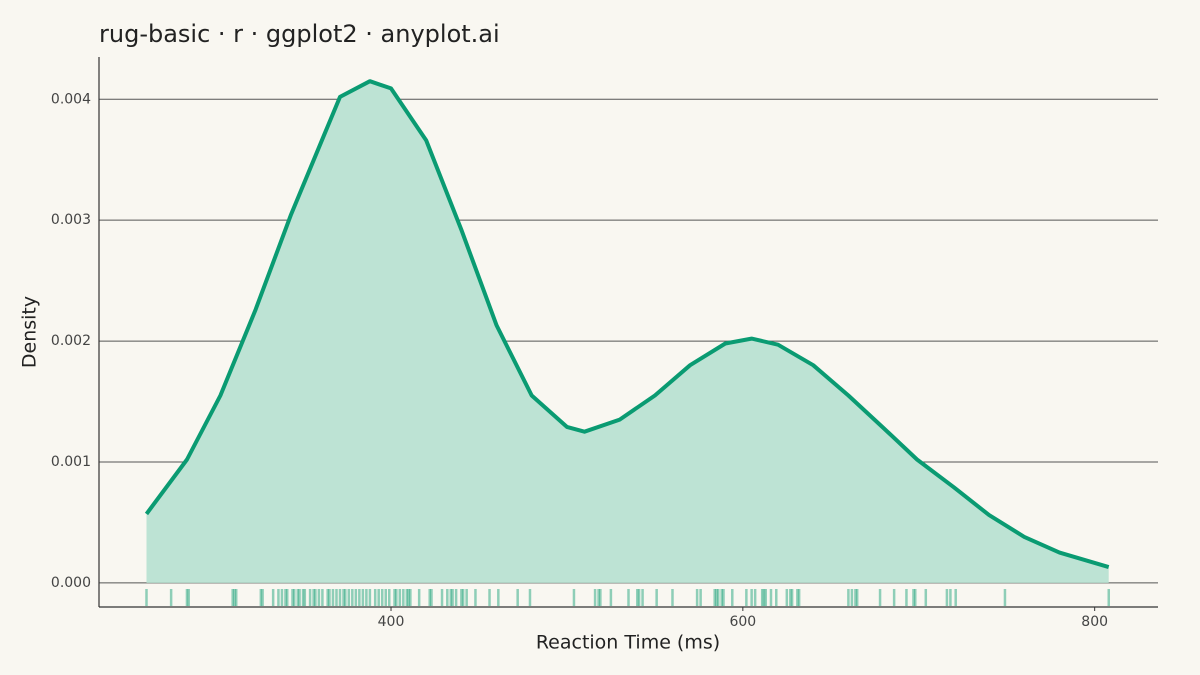  Describe the element at coordinates (71, 341) in the screenshot. I see `y-tick-label: 0.002` at that location.